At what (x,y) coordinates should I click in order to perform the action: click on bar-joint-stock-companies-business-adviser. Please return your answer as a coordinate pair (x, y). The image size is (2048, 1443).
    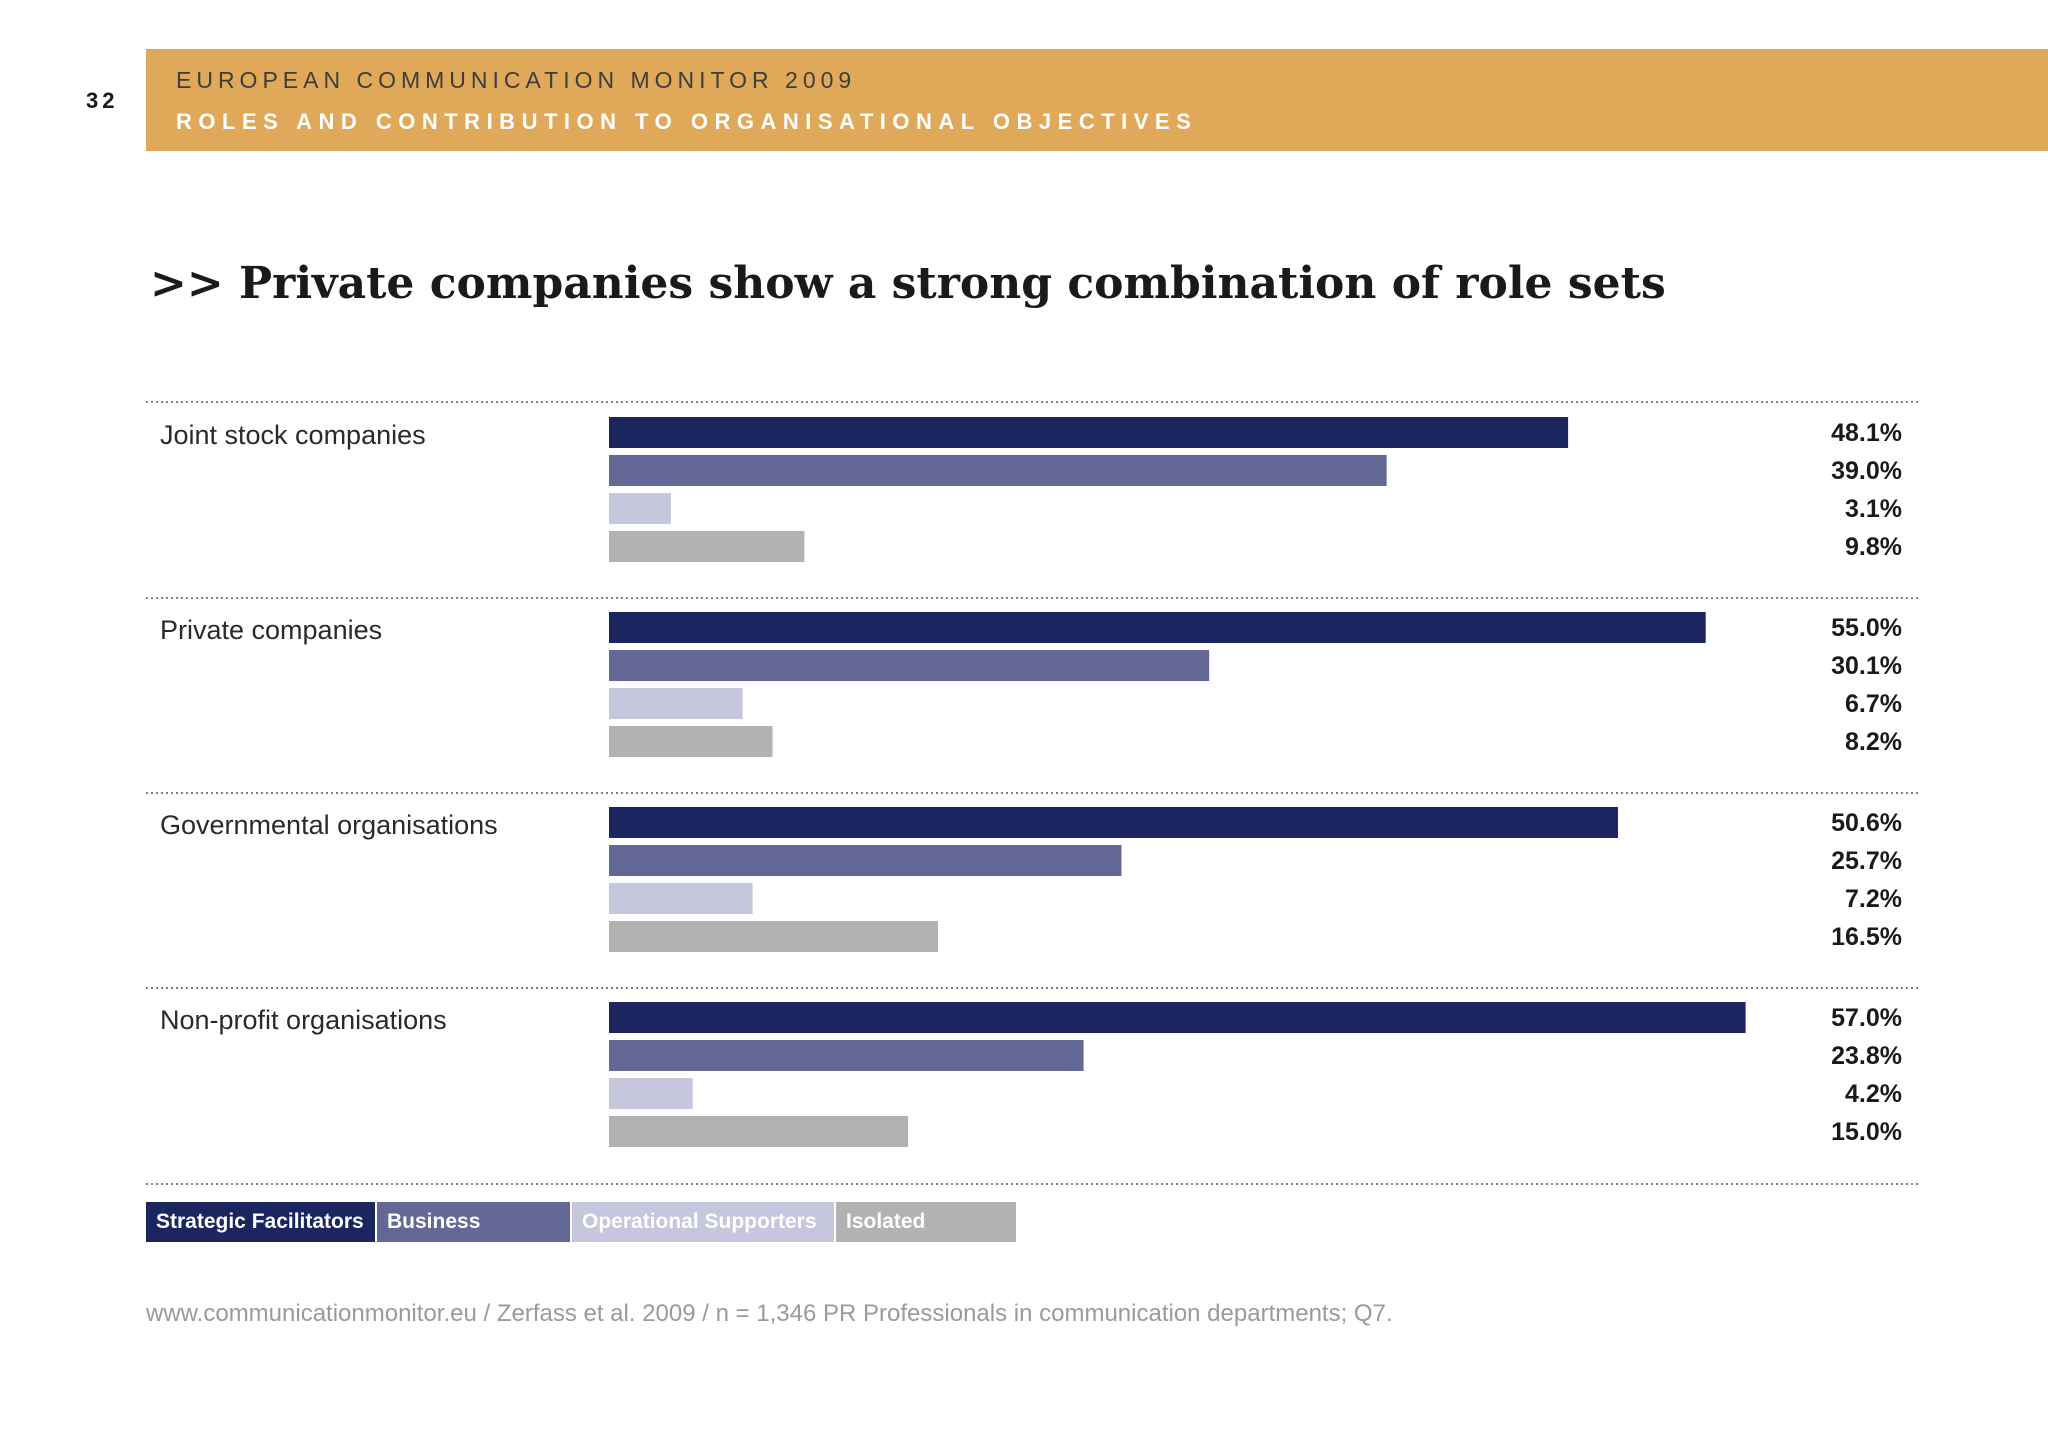
    Looking at the image, I should click on (998, 470).